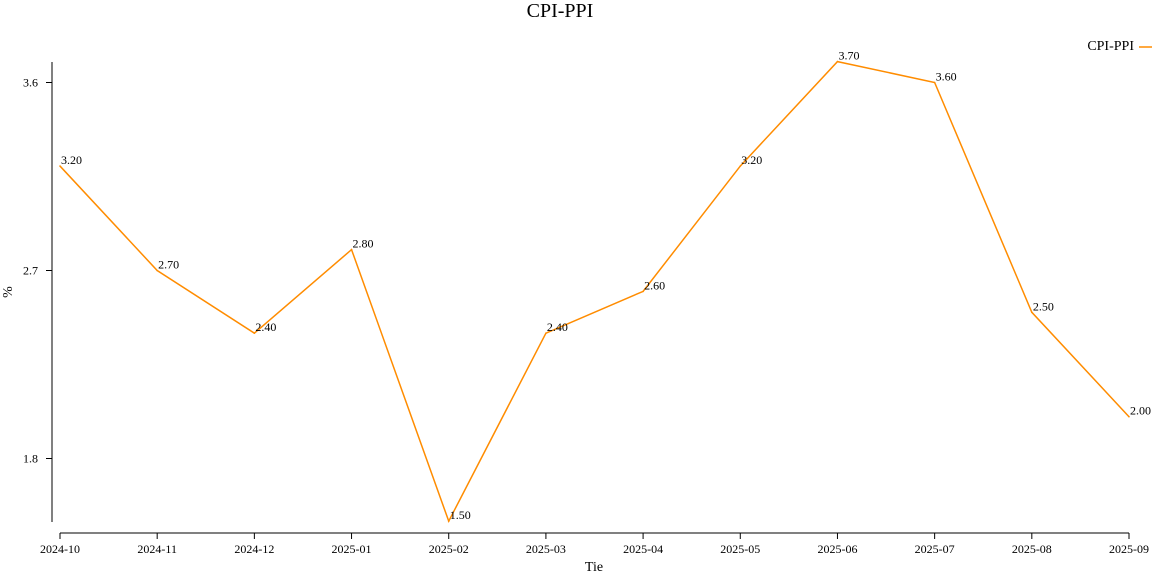 This screenshot has width=1152, height=576. Describe the element at coordinates (654, 285) in the screenshot. I see `data-label: 2.60` at that location.